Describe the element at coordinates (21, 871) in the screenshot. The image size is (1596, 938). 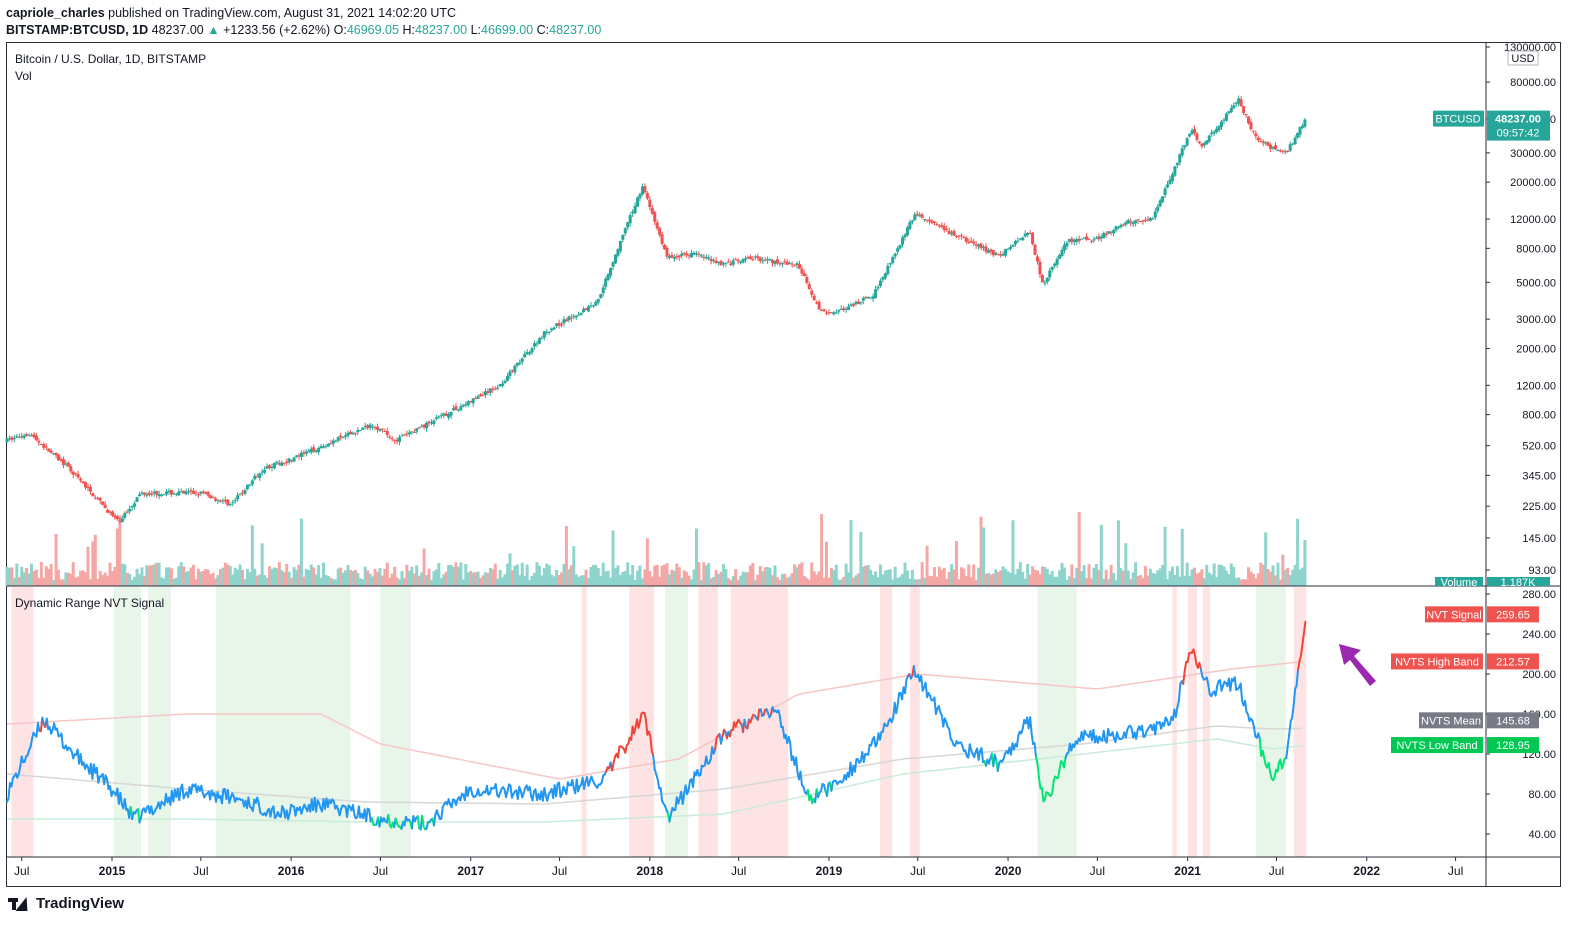
I see `time-tick-label: Jul` at that location.